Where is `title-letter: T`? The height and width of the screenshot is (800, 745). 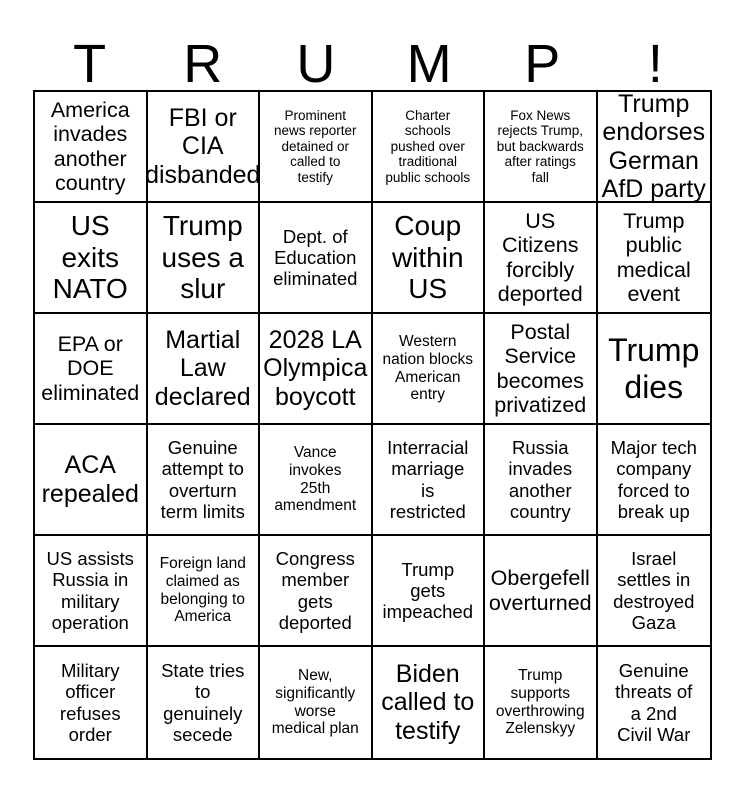 title-letter: T is located at coordinates (90, 63).